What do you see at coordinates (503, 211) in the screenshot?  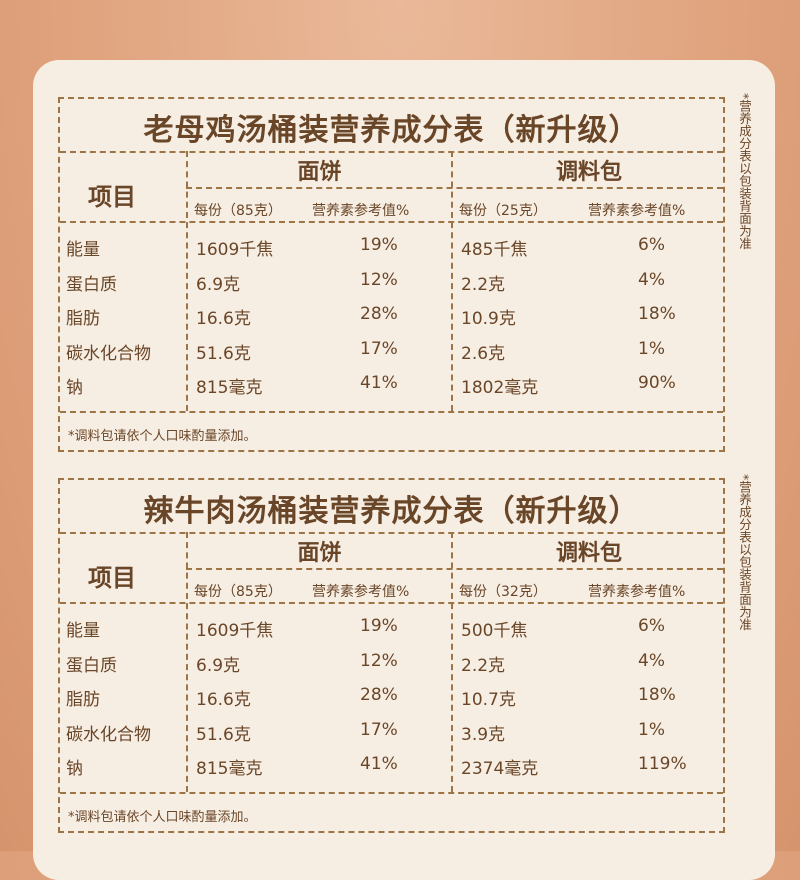 I see `seasoning-serving: 每份（25克）` at bounding box center [503, 211].